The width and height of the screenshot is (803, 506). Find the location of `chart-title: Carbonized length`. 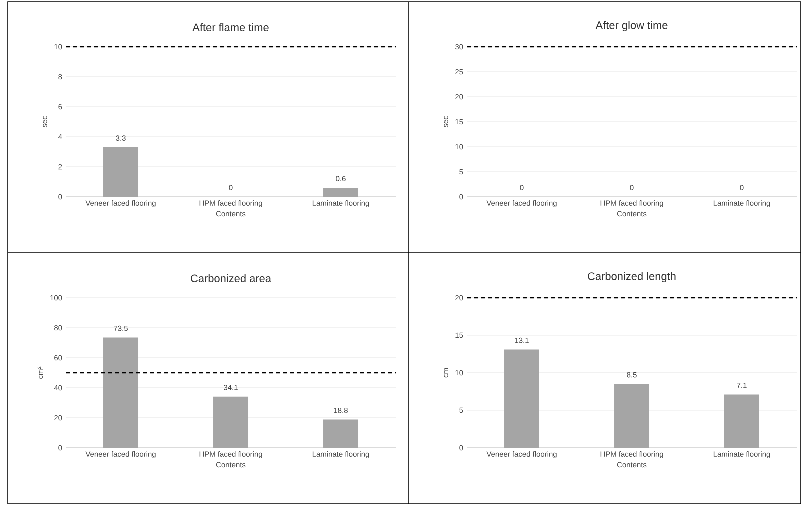

chart-title: Carbonized length is located at coordinates (632, 277).